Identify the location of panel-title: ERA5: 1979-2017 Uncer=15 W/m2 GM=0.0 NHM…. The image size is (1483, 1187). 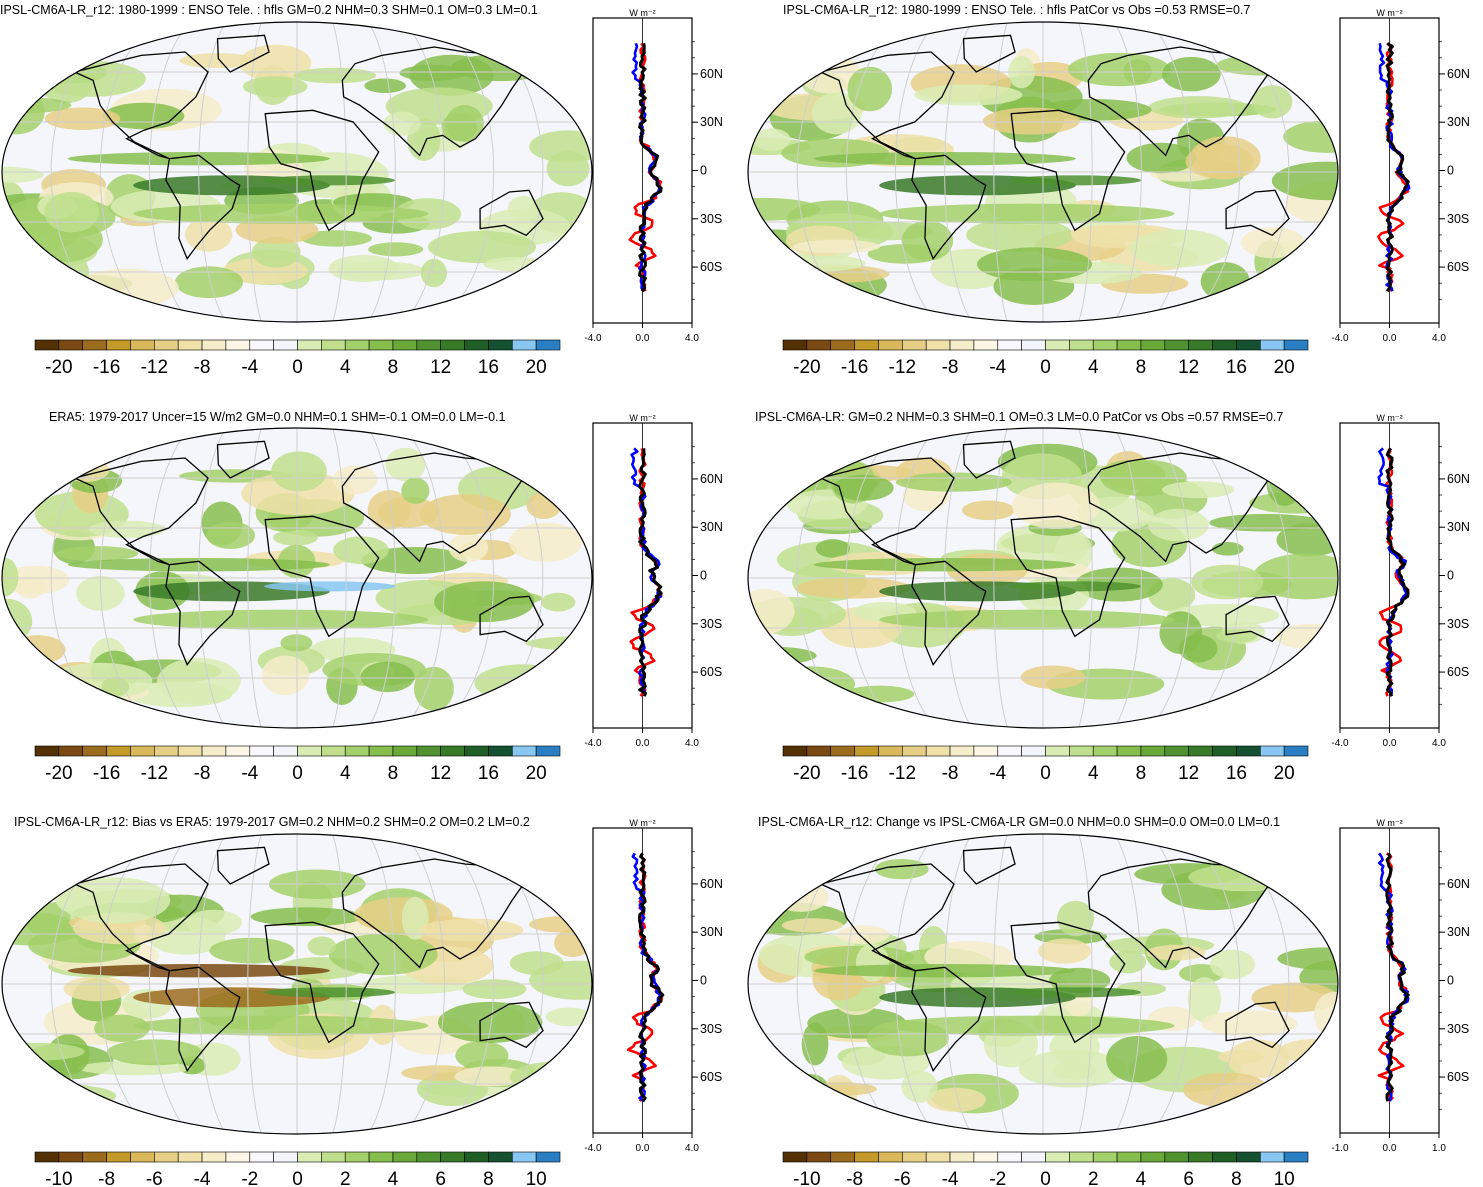
(277, 417).